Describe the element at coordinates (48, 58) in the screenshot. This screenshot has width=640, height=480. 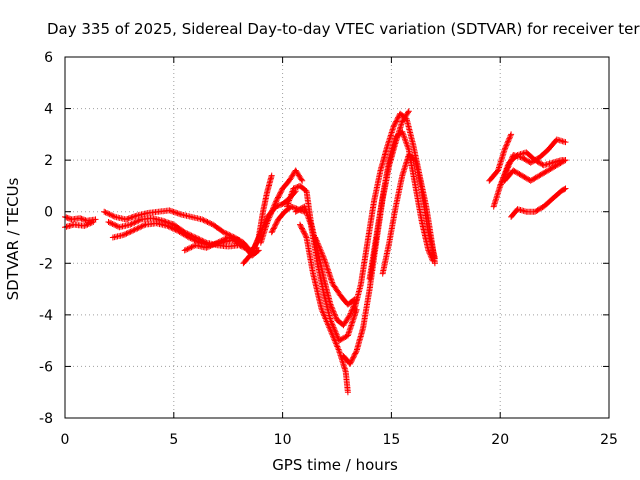
I see `y-tick-label: 6` at that location.